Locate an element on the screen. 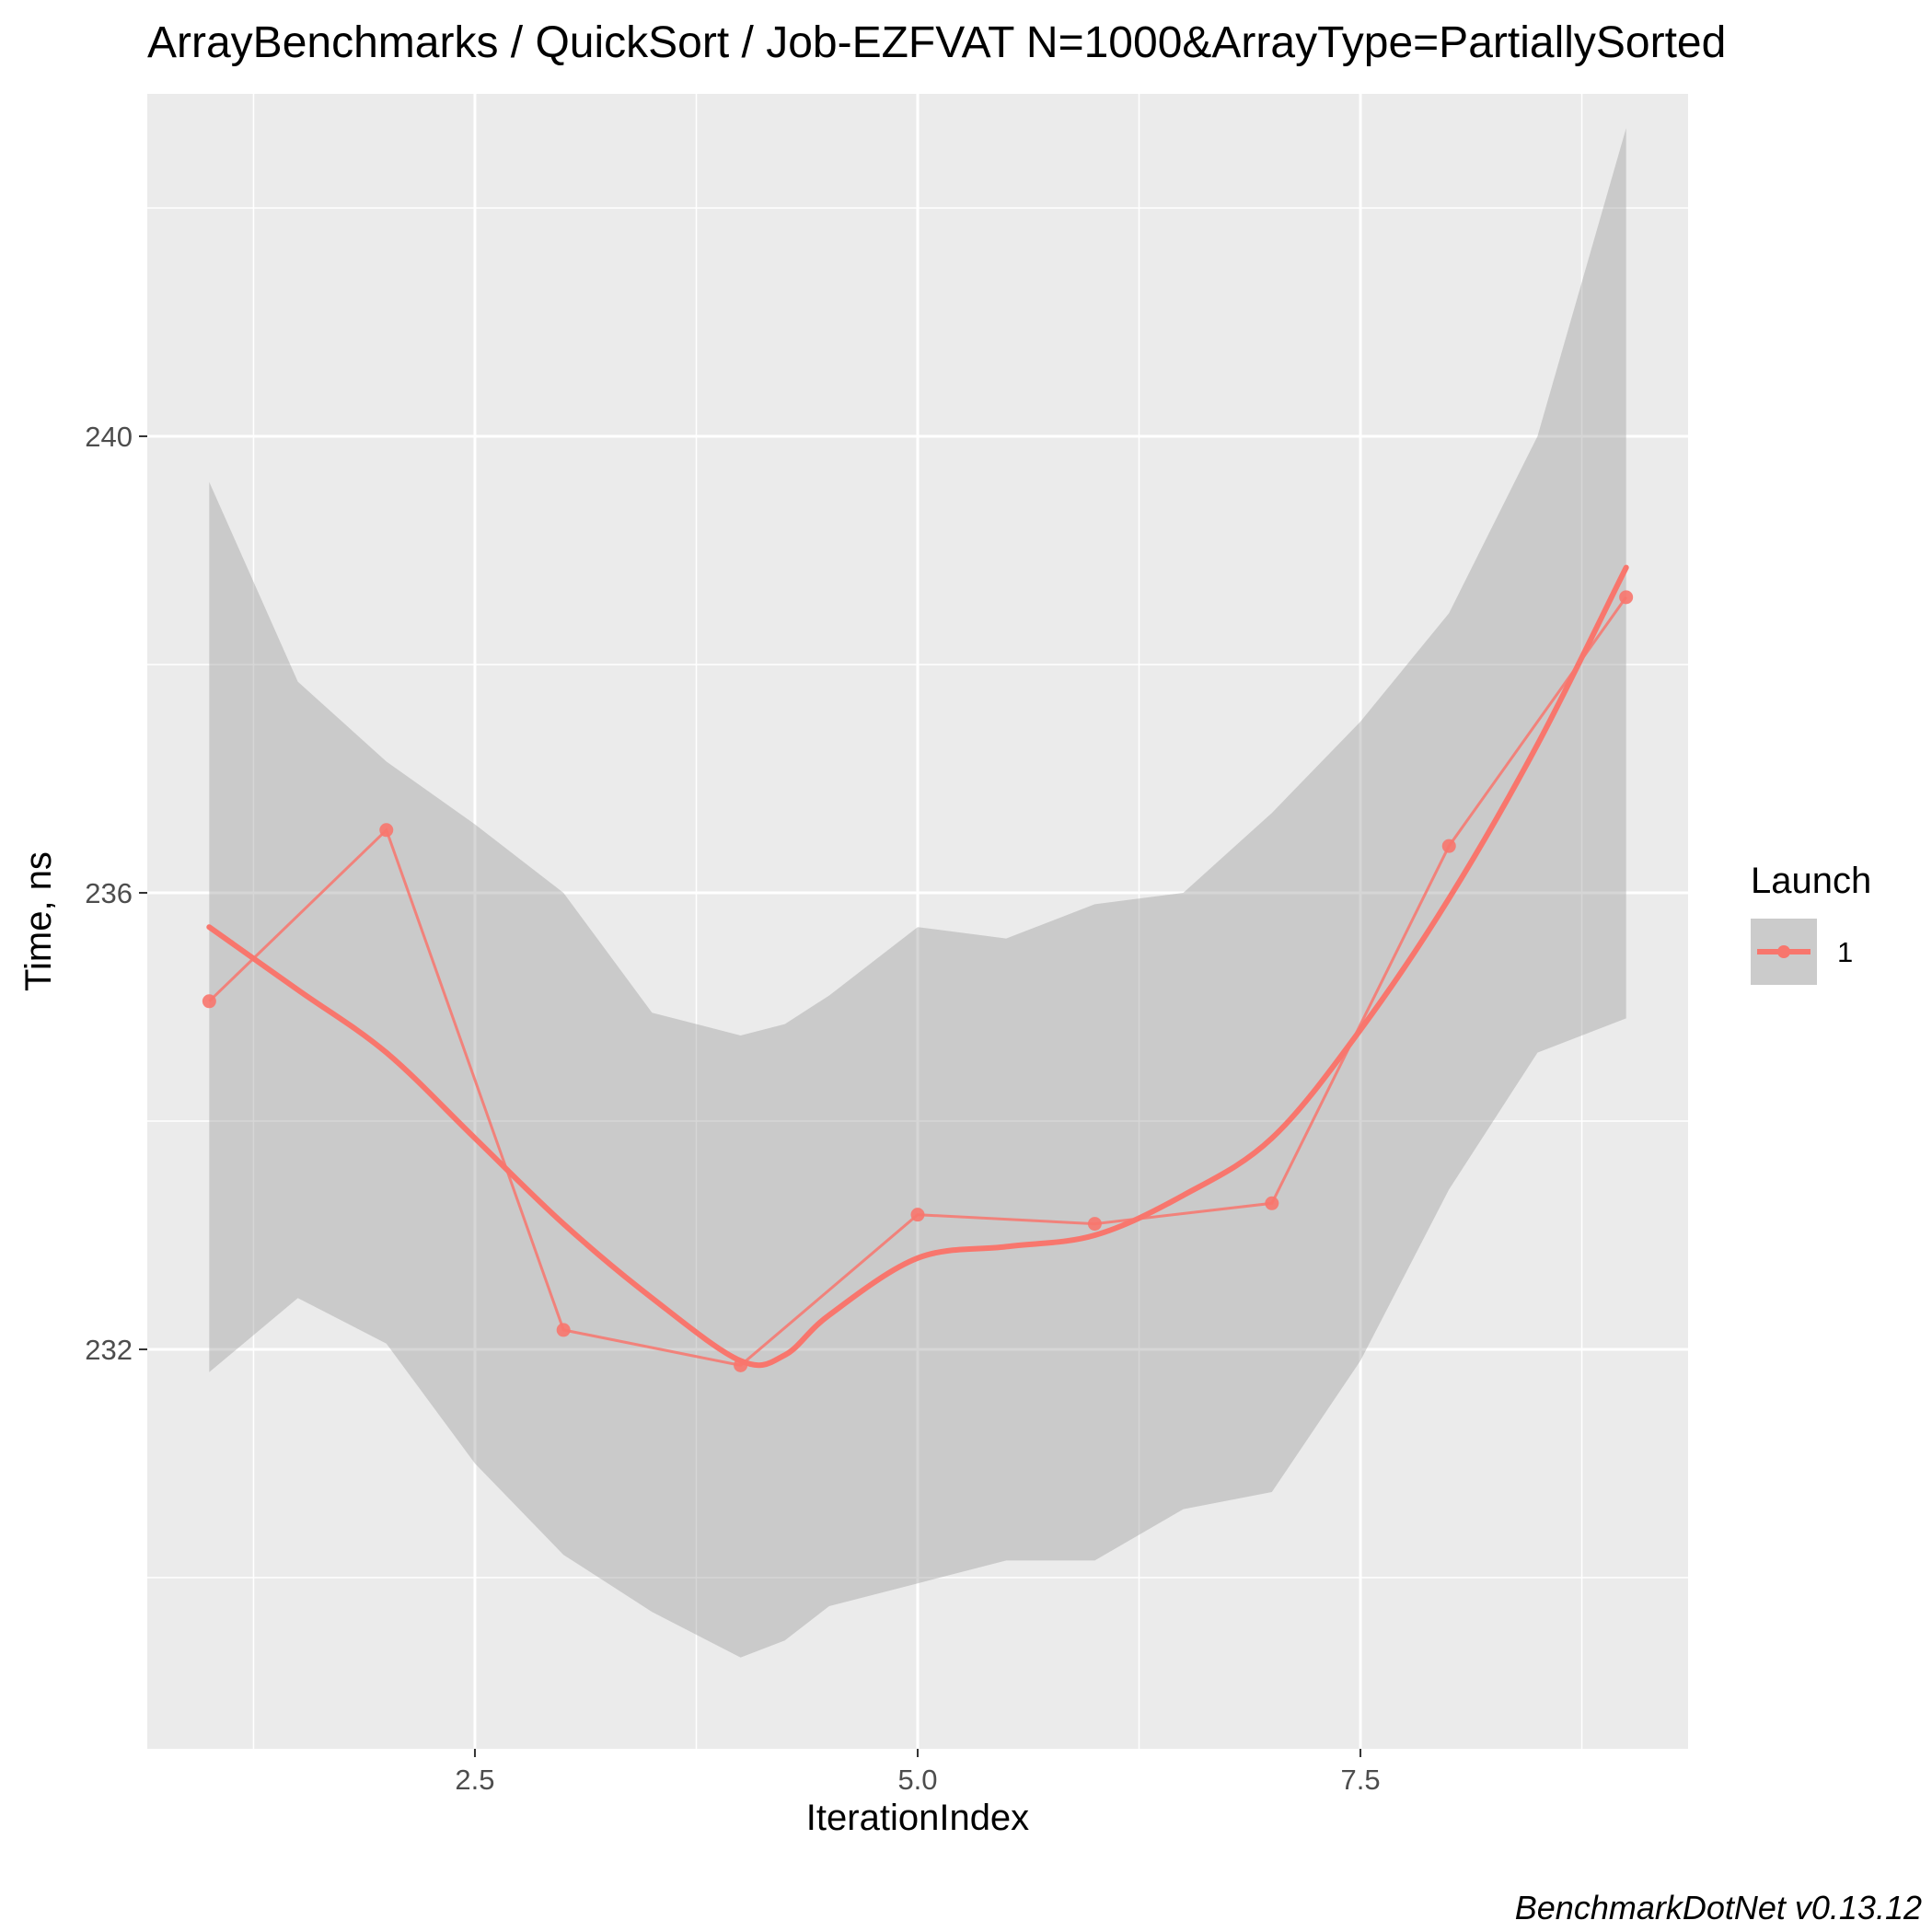 This screenshot has height=1932, width=1932. y-axis: 232 236 240 is located at coordinates (116, 894).